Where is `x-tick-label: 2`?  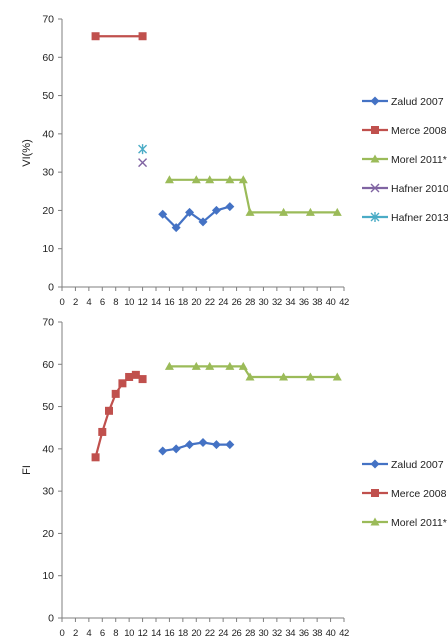
x-tick-label: 2 is located at coordinates (75, 633).